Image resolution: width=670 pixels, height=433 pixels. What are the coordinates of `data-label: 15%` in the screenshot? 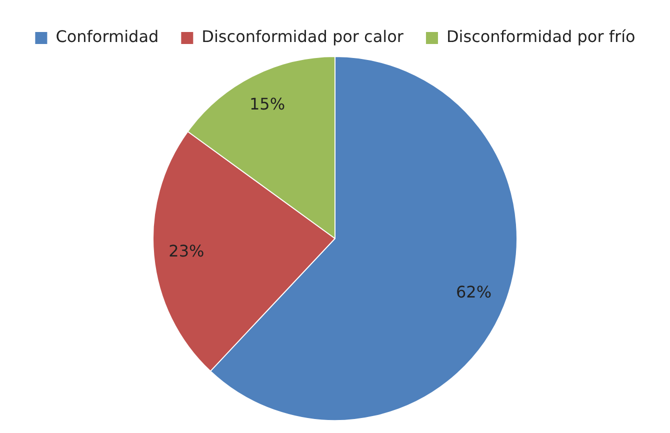 It's located at (267, 104).